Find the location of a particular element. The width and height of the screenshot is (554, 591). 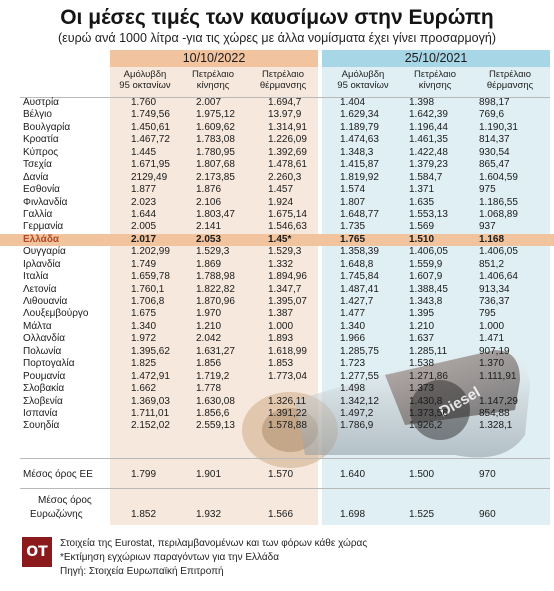

country-name: Ουγγαρία is located at coordinates (44, 252).